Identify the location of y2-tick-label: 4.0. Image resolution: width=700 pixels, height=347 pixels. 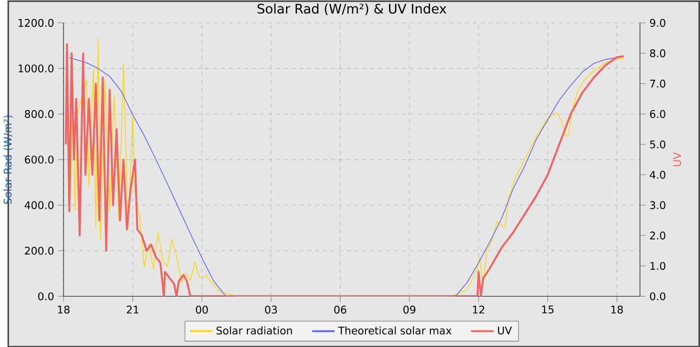
(658, 174).